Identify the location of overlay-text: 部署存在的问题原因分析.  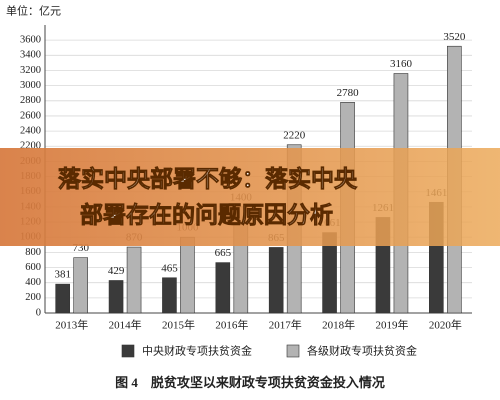
(206, 215).